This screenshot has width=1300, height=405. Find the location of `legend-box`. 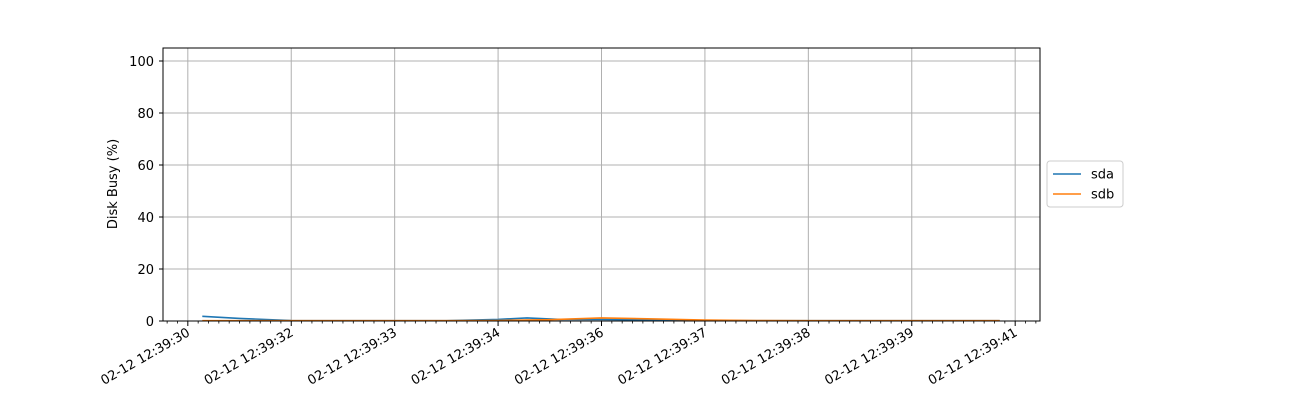

legend-box is located at coordinates (1085, 184).